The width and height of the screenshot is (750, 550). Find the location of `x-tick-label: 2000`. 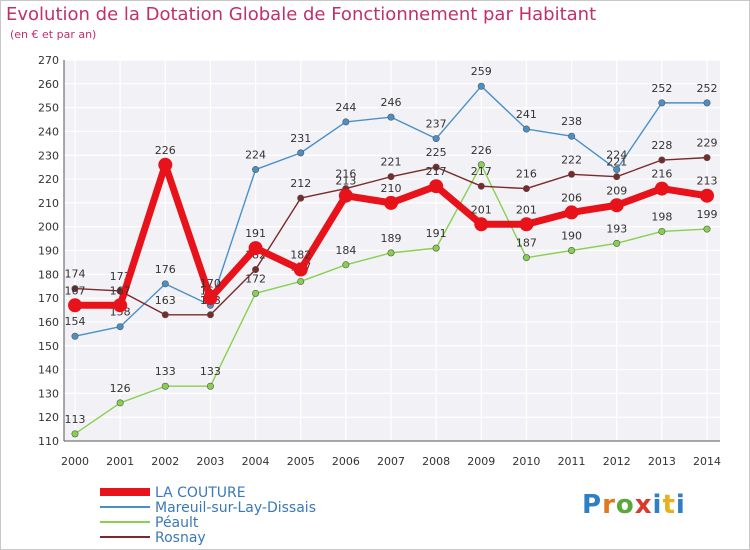

x-tick-label: 2000 is located at coordinates (75, 461).